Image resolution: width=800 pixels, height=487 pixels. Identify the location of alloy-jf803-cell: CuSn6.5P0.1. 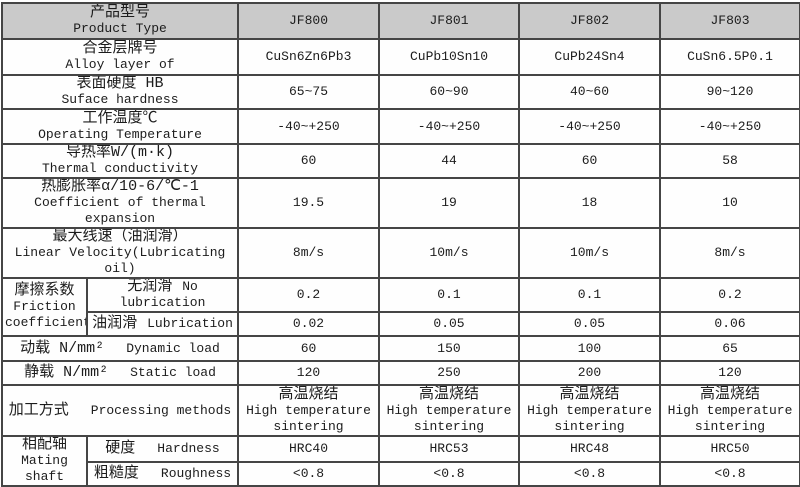
(729, 57).